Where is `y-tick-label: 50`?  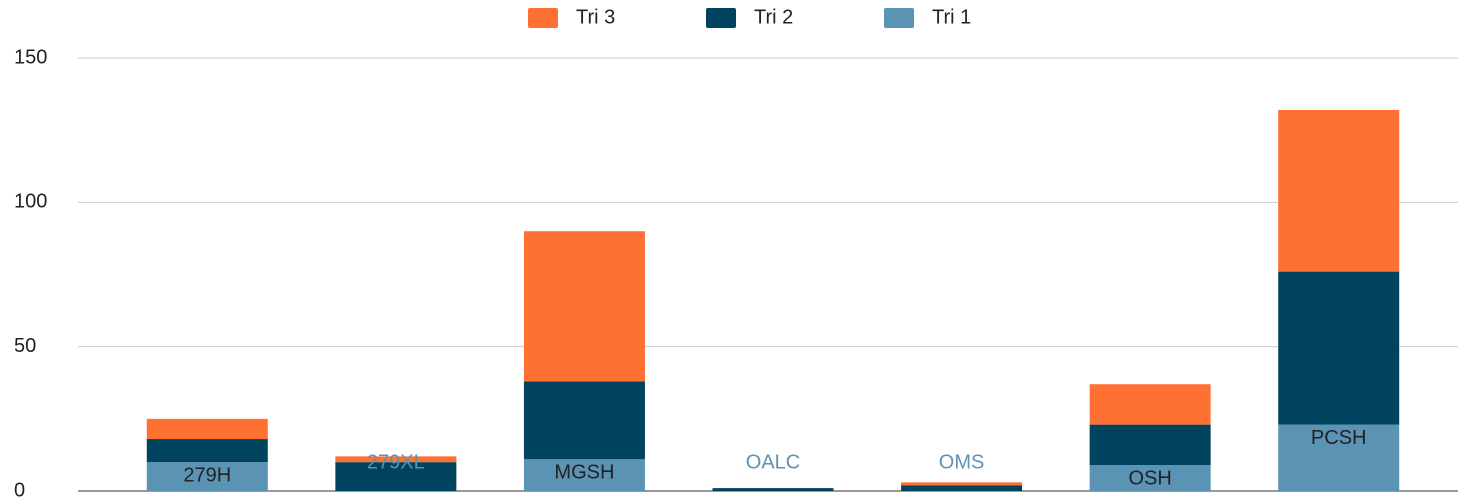
y-tick-label: 50 is located at coordinates (25, 346).